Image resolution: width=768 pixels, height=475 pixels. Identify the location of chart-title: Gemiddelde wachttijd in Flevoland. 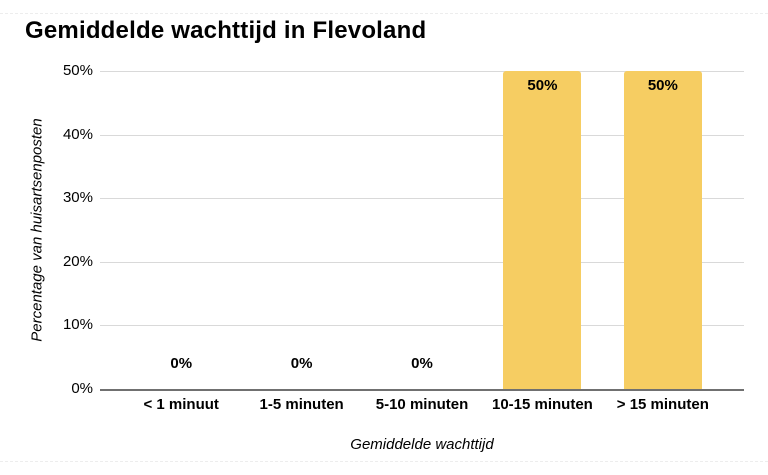
(226, 30).